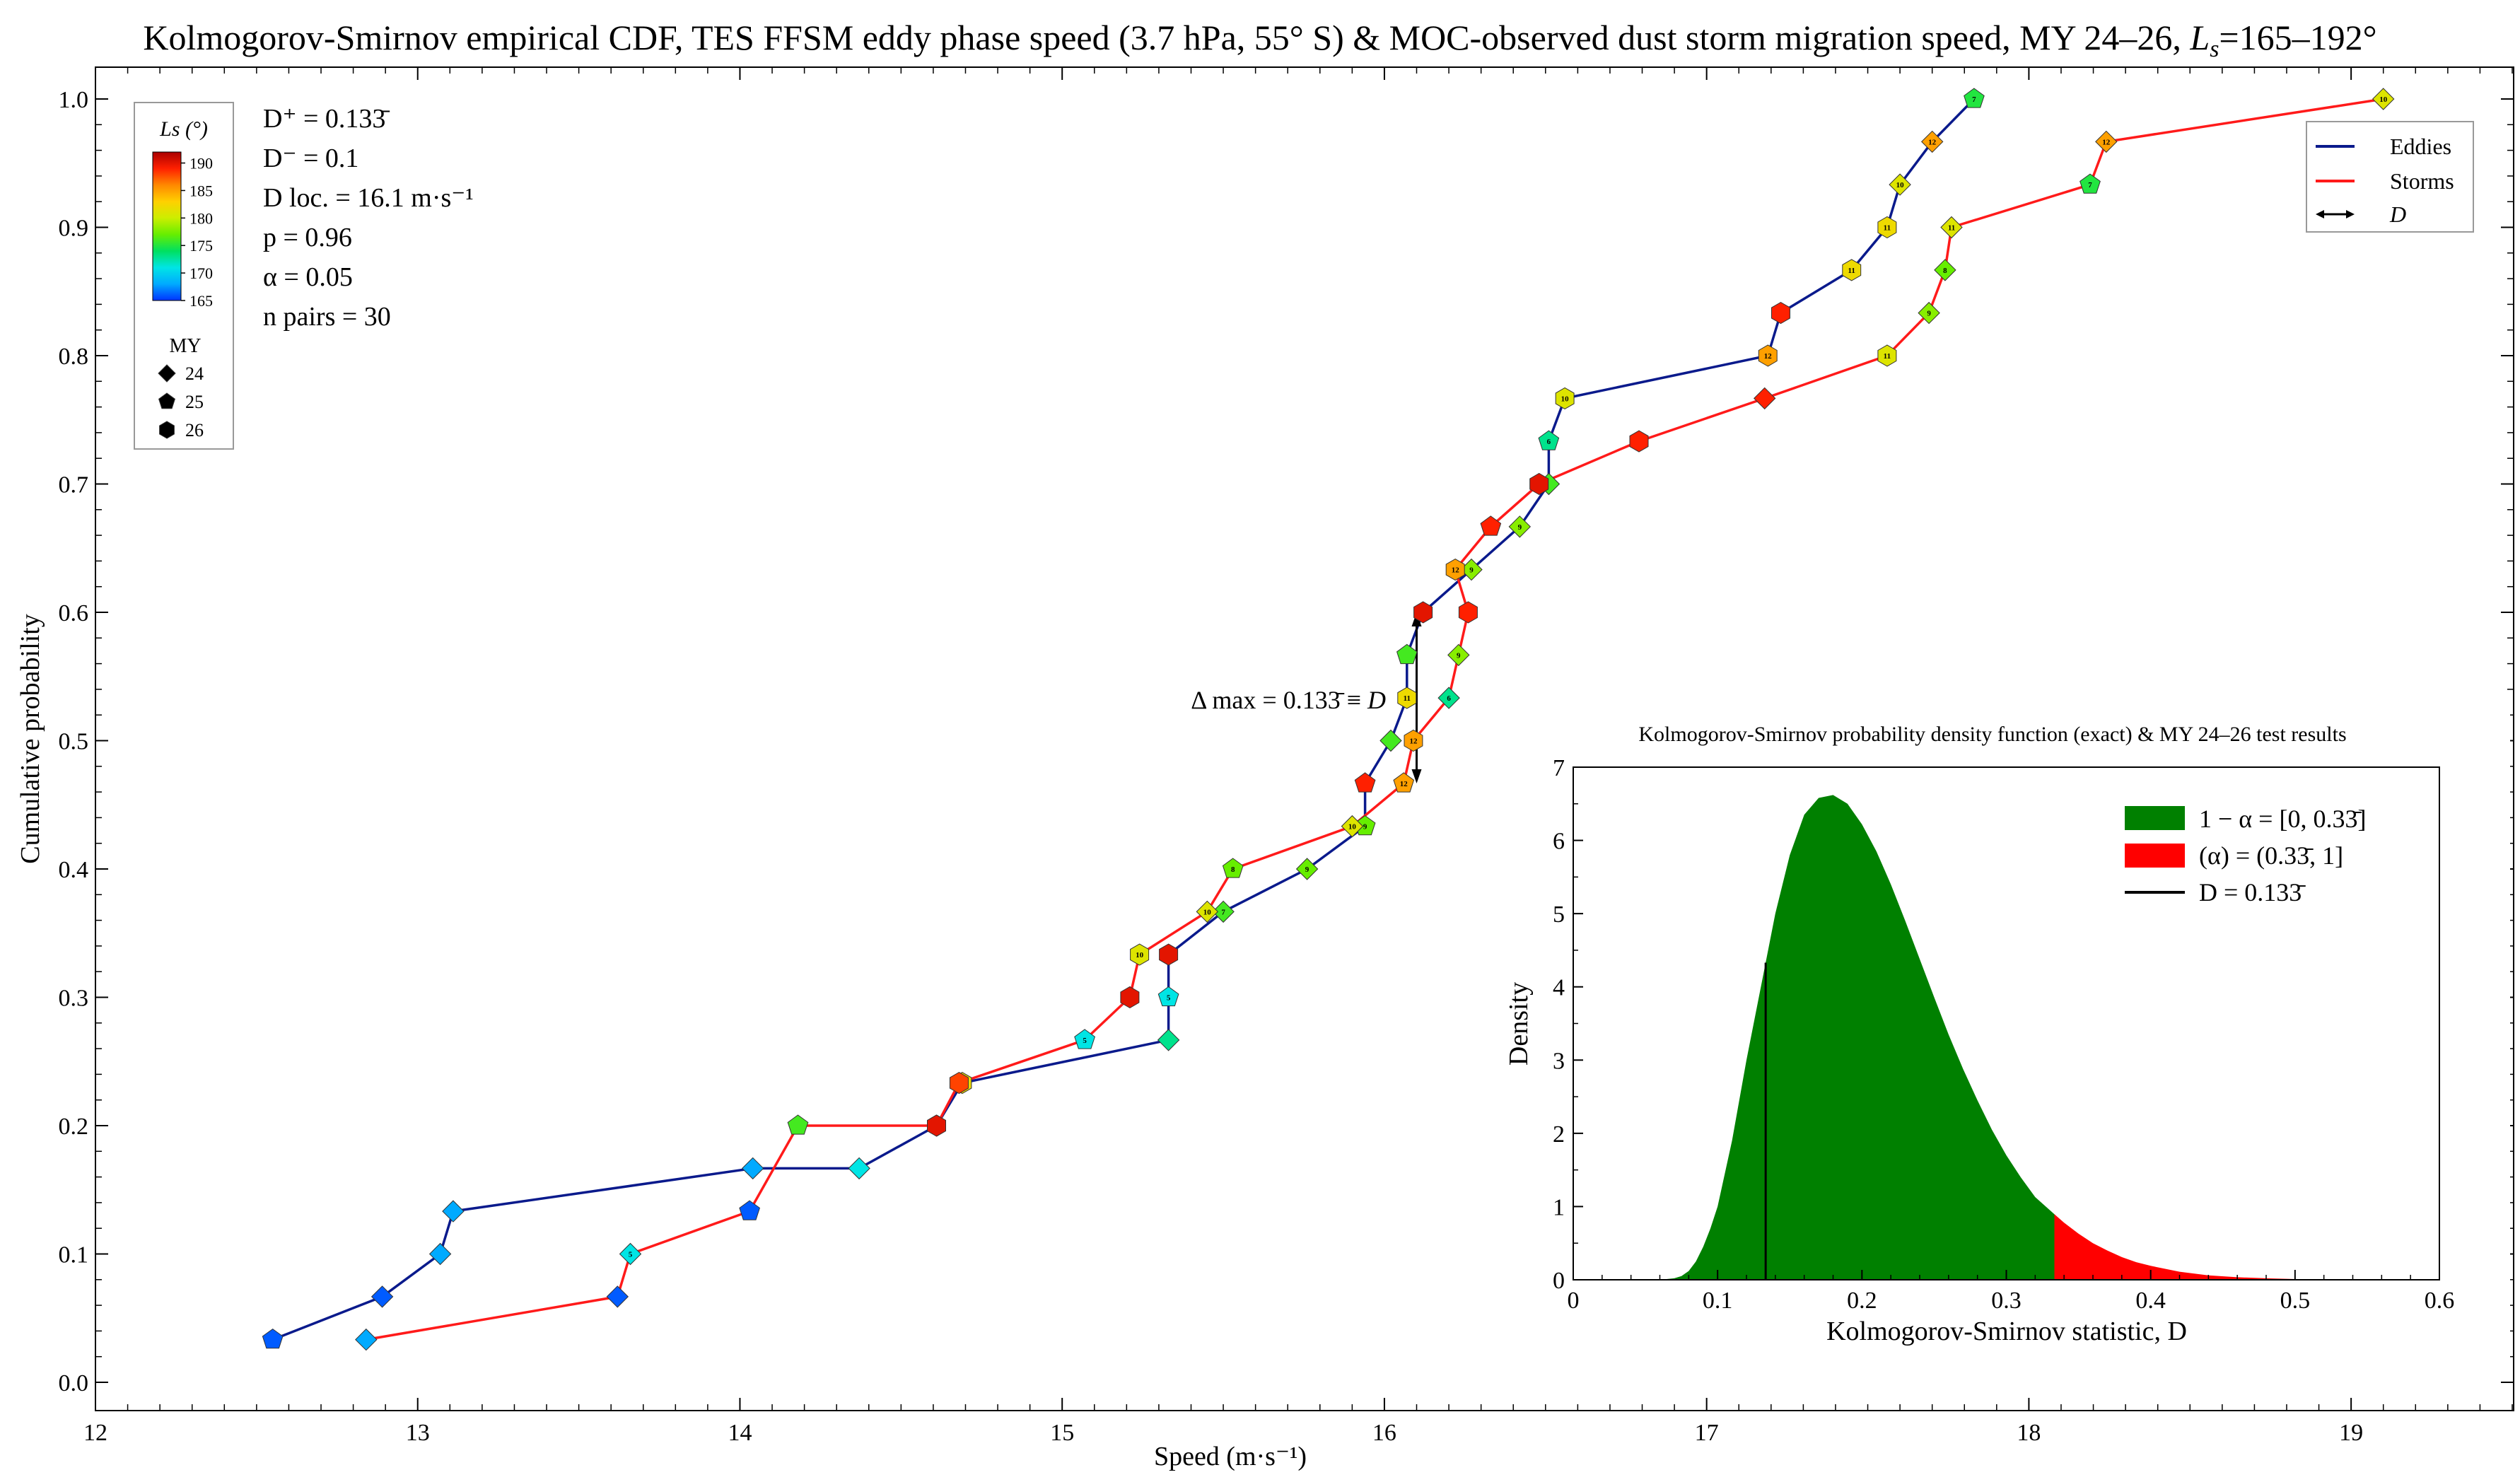 The image size is (2520, 1482). What do you see at coordinates (2007, 1332) in the screenshot?
I see `inset-x-axis-label: Kolmogorov-Smirnov statistic, D` at bounding box center [2007, 1332].